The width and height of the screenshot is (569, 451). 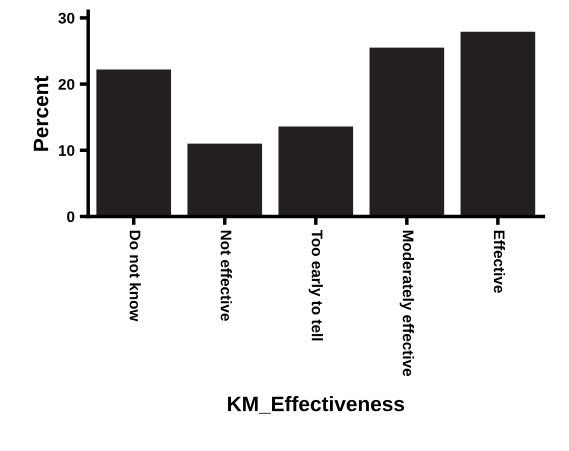 What do you see at coordinates (316, 405) in the screenshot?
I see `x-axis-title: KM_Effectiveness` at bounding box center [316, 405].